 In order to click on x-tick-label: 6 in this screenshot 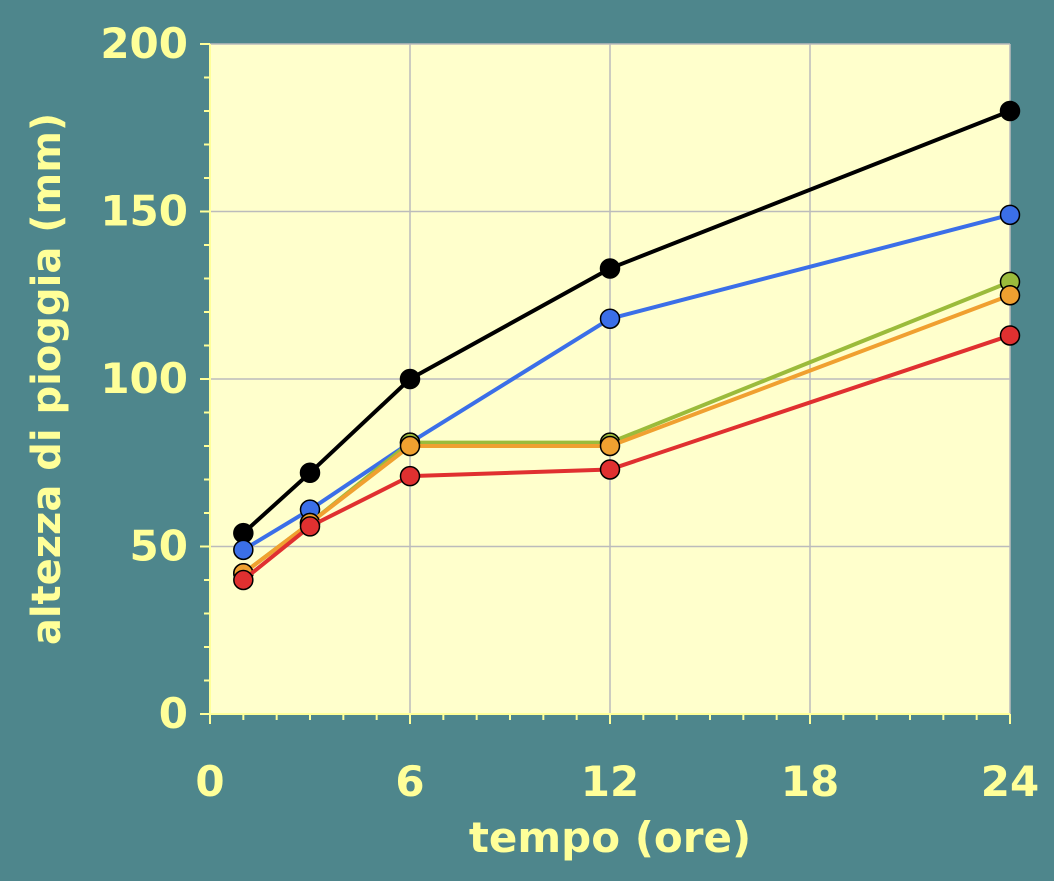, I will do `click(409, 781)`.